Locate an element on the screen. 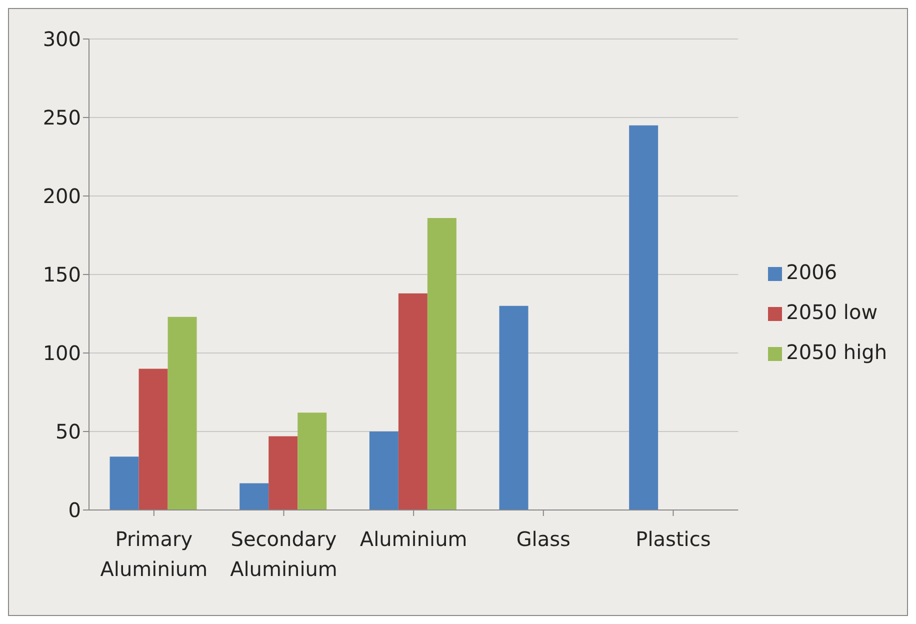 This screenshot has height=624, width=916. y-tick-label: 300 is located at coordinates (61, 39).